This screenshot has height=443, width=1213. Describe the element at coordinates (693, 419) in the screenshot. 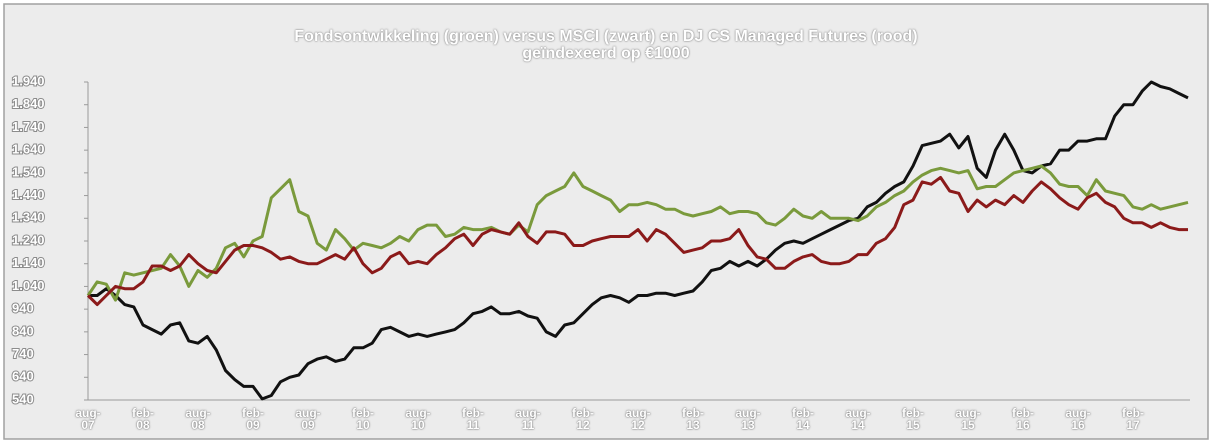

I see `x-tick-label: feb-13` at that location.